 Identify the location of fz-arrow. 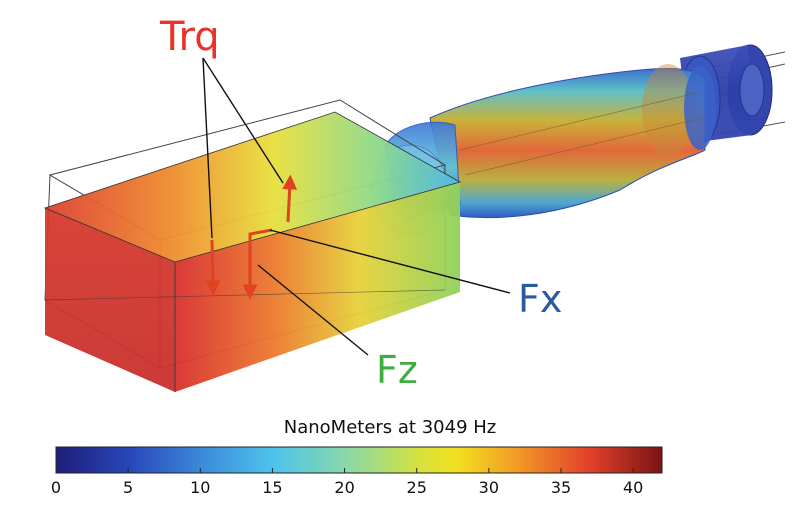
(257, 264).